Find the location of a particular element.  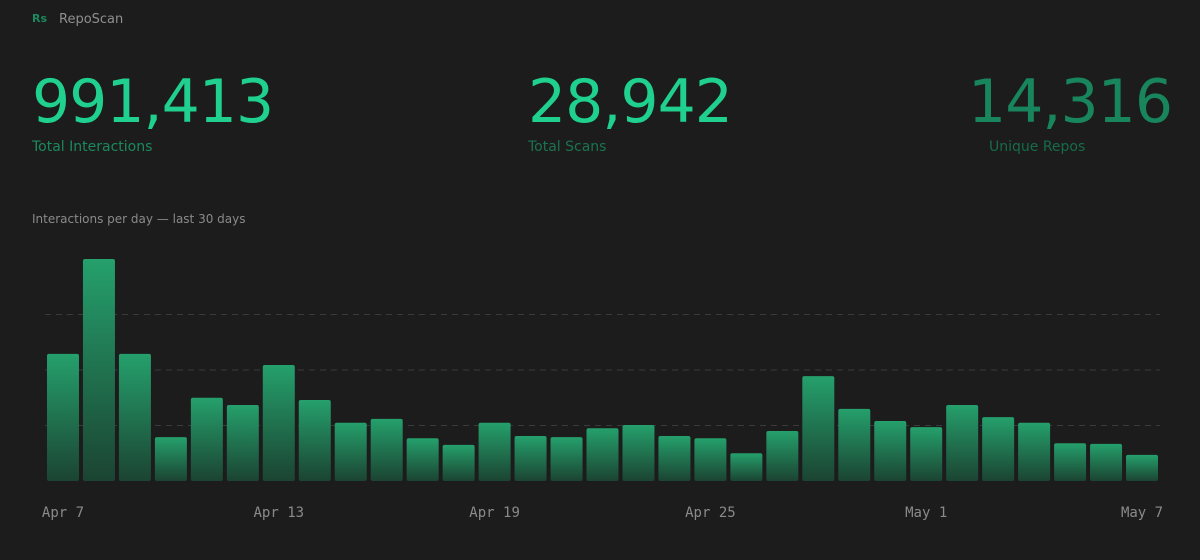

chart-title: Interactions per day — last 30 days is located at coordinates (139, 219).